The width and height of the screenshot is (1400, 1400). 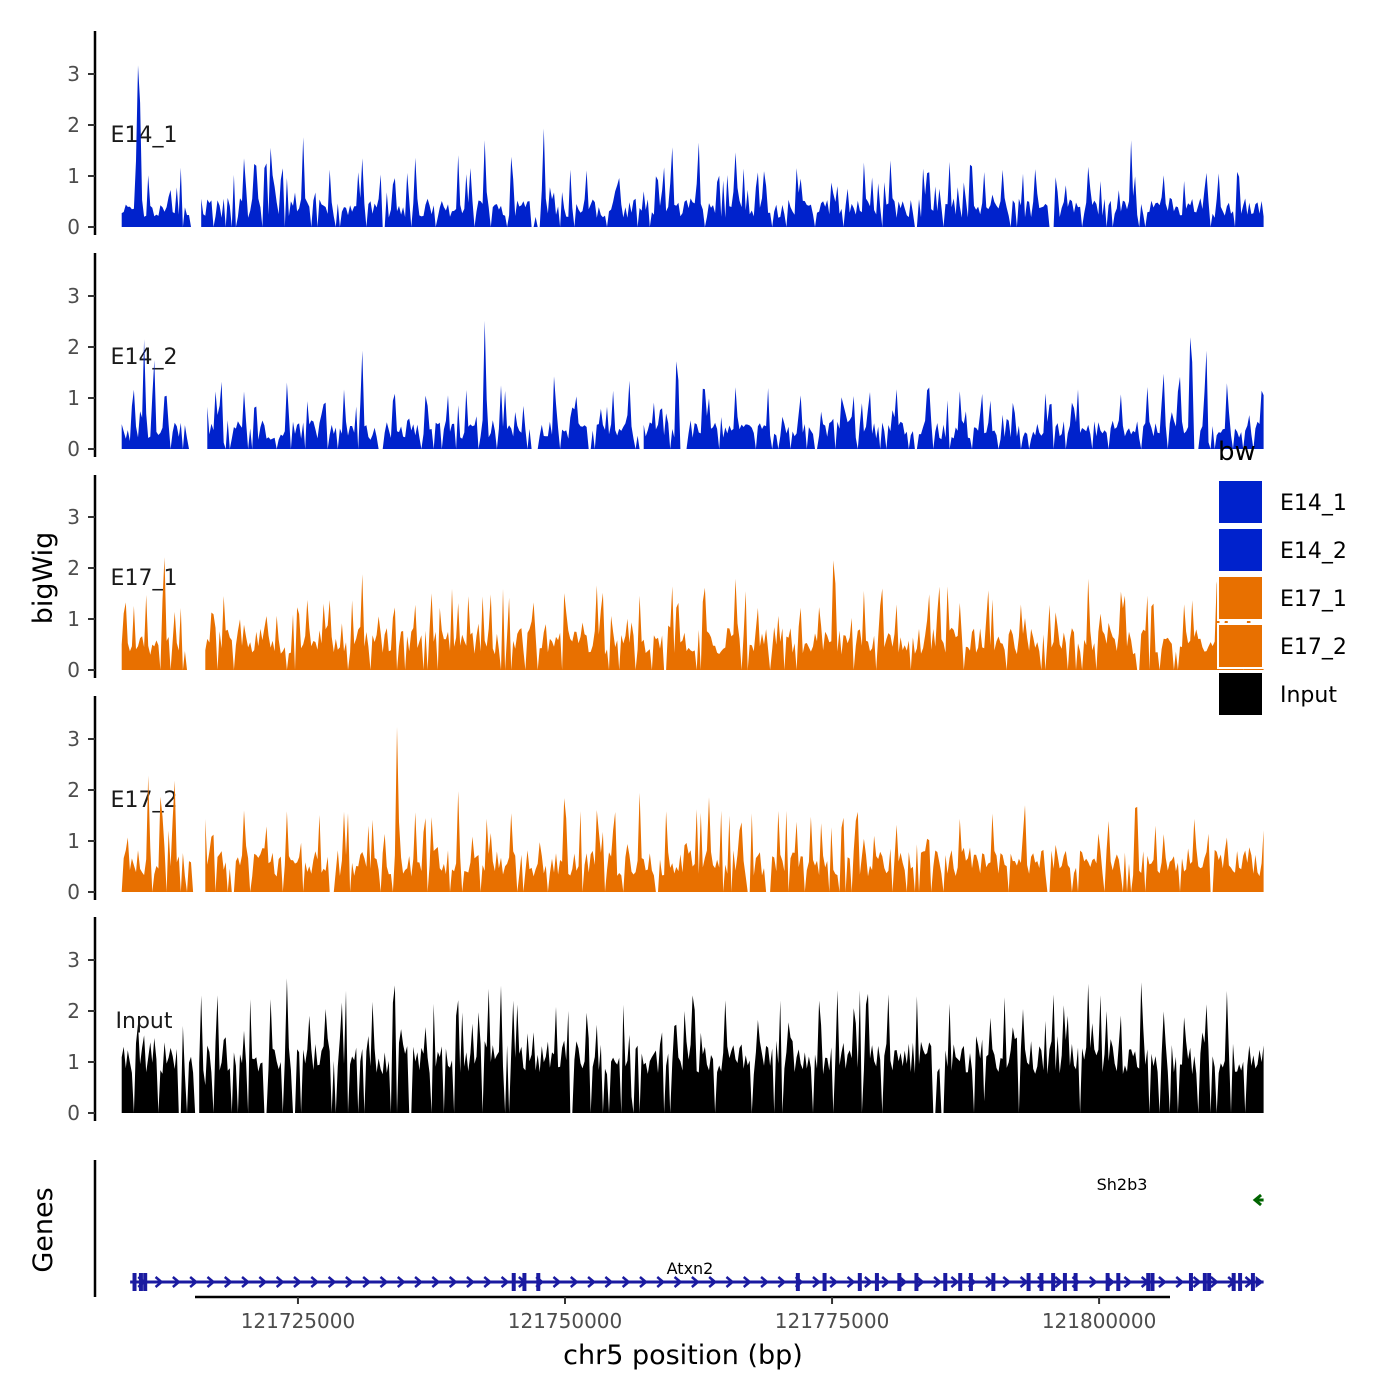 I want to click on legend-label: E17_2, so click(x=1313, y=647).